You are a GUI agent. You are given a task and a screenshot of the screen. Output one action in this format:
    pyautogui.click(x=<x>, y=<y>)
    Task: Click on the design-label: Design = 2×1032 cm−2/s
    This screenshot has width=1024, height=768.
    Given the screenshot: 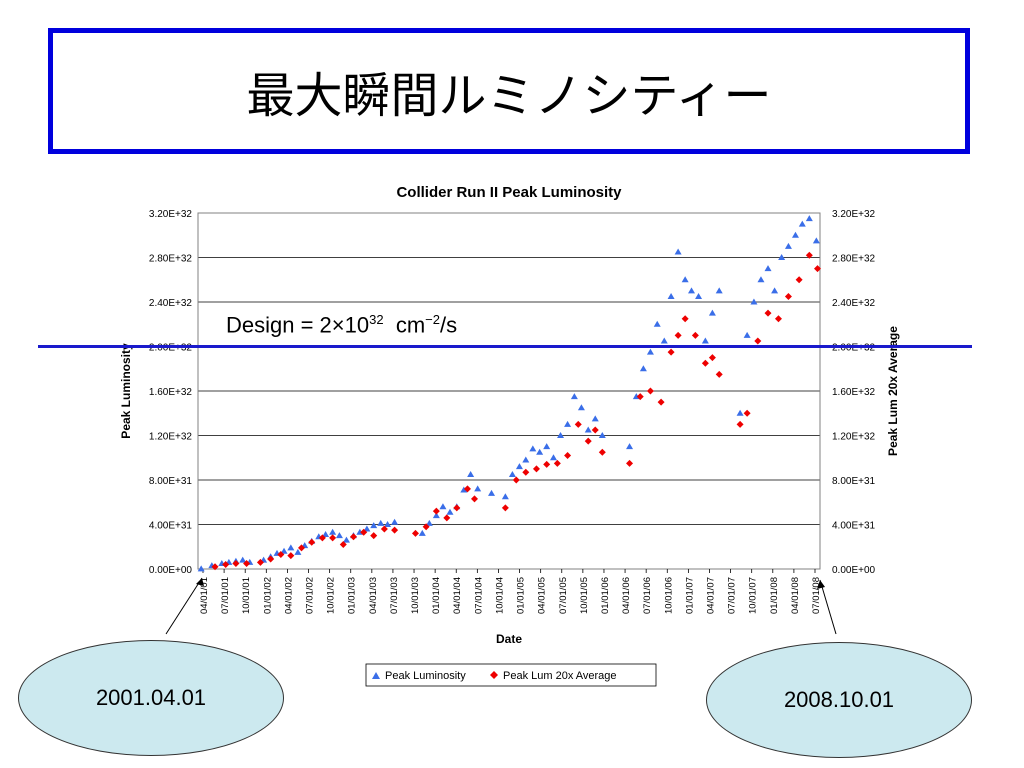 What is the action you would take?
    pyautogui.click(x=341, y=325)
    